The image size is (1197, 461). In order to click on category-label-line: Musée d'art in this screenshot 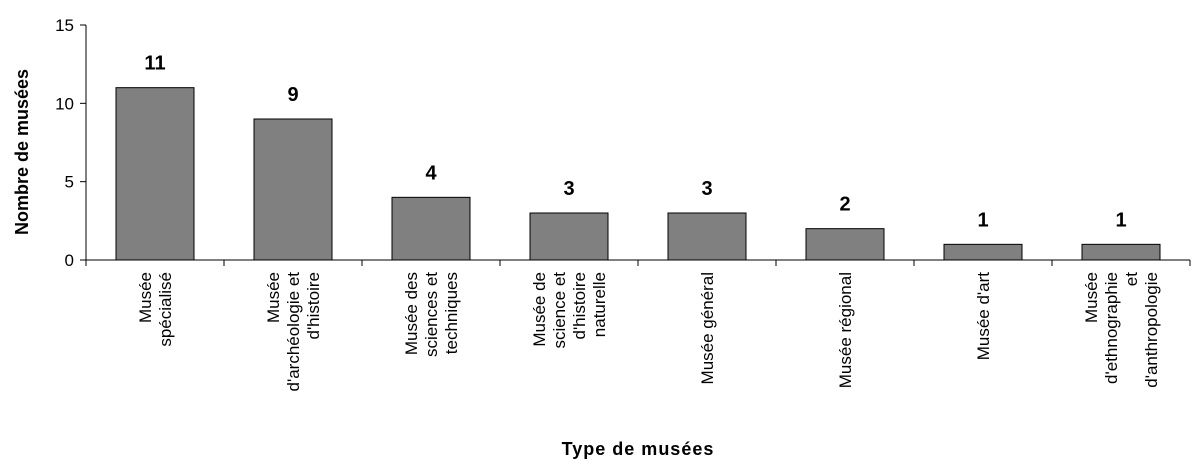, I will do `click(983, 316)`.